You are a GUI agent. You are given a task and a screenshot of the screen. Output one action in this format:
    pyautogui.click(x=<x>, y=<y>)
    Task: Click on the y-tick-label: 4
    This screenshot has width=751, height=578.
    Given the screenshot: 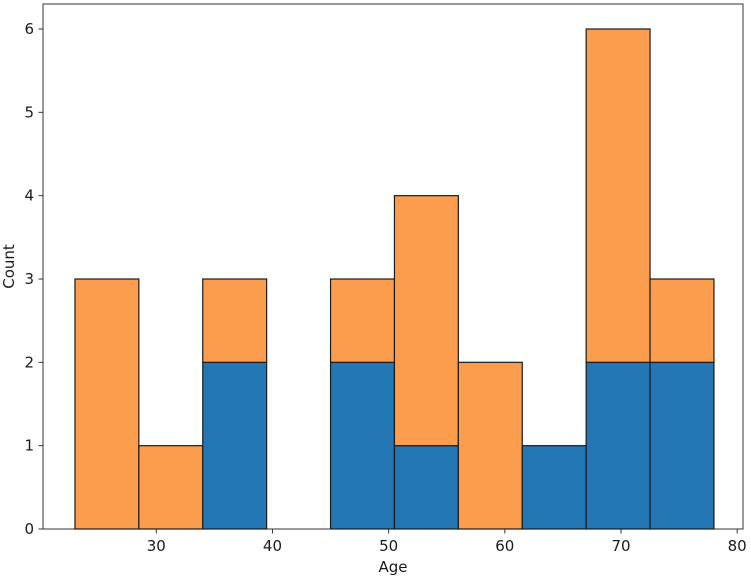 What is the action you would take?
    pyautogui.click(x=29, y=196)
    